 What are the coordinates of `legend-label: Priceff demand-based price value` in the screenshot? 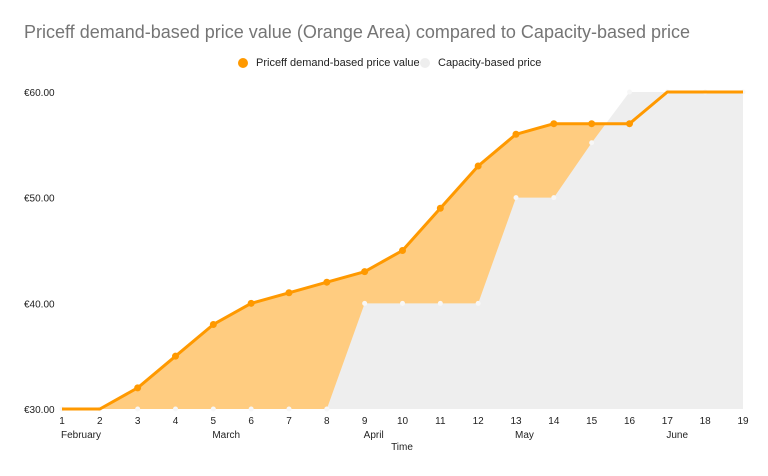 It's located at (338, 63).